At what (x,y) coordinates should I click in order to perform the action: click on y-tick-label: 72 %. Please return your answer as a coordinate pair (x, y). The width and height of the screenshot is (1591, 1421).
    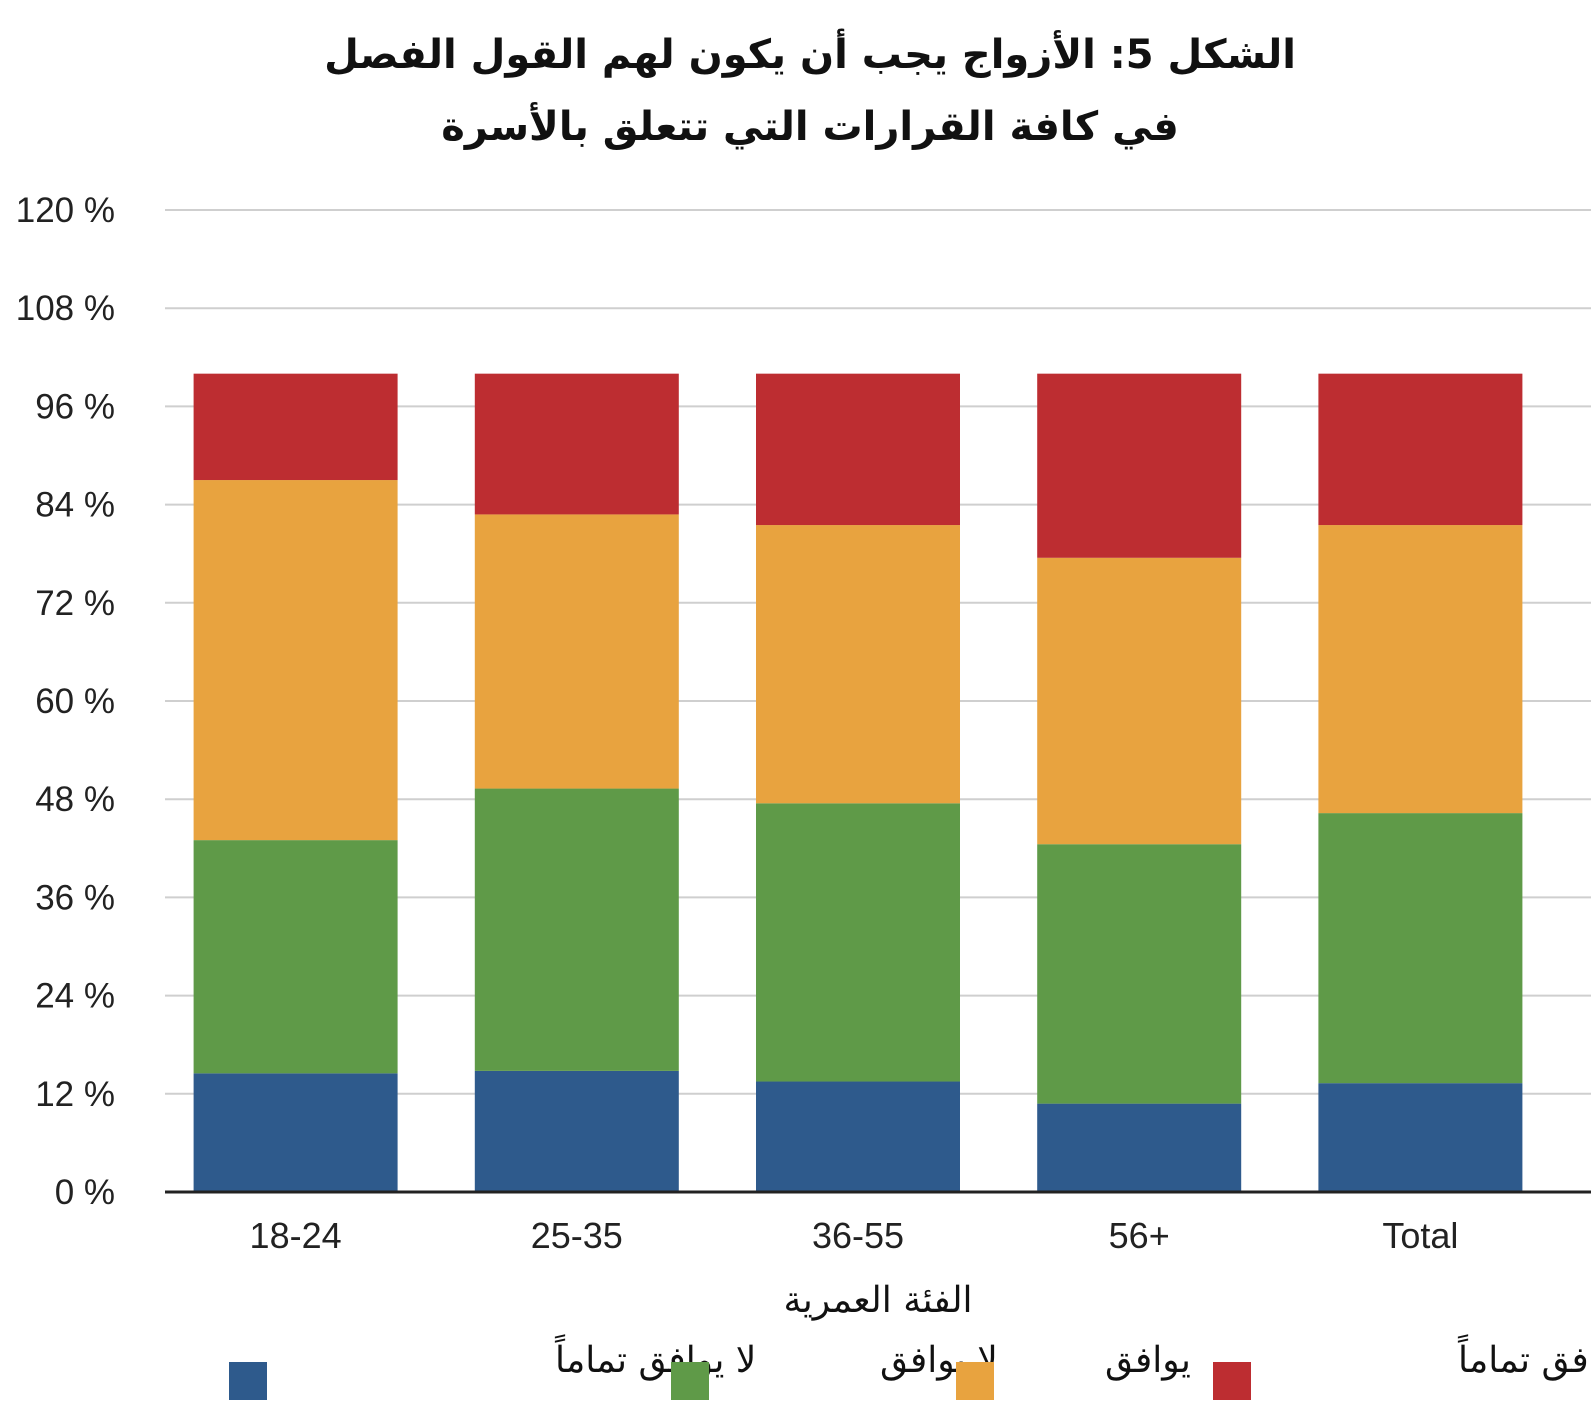
    Looking at the image, I should click on (75, 603).